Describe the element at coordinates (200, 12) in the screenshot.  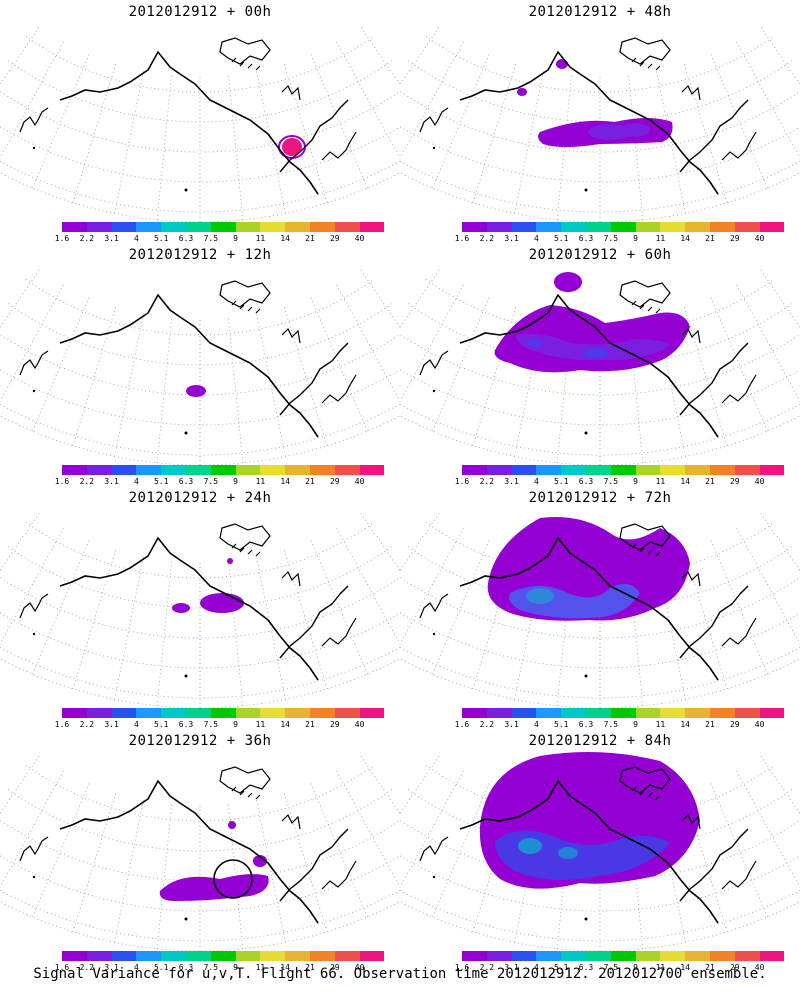
I see `panel-title: 2012012912 + 00h` at that location.